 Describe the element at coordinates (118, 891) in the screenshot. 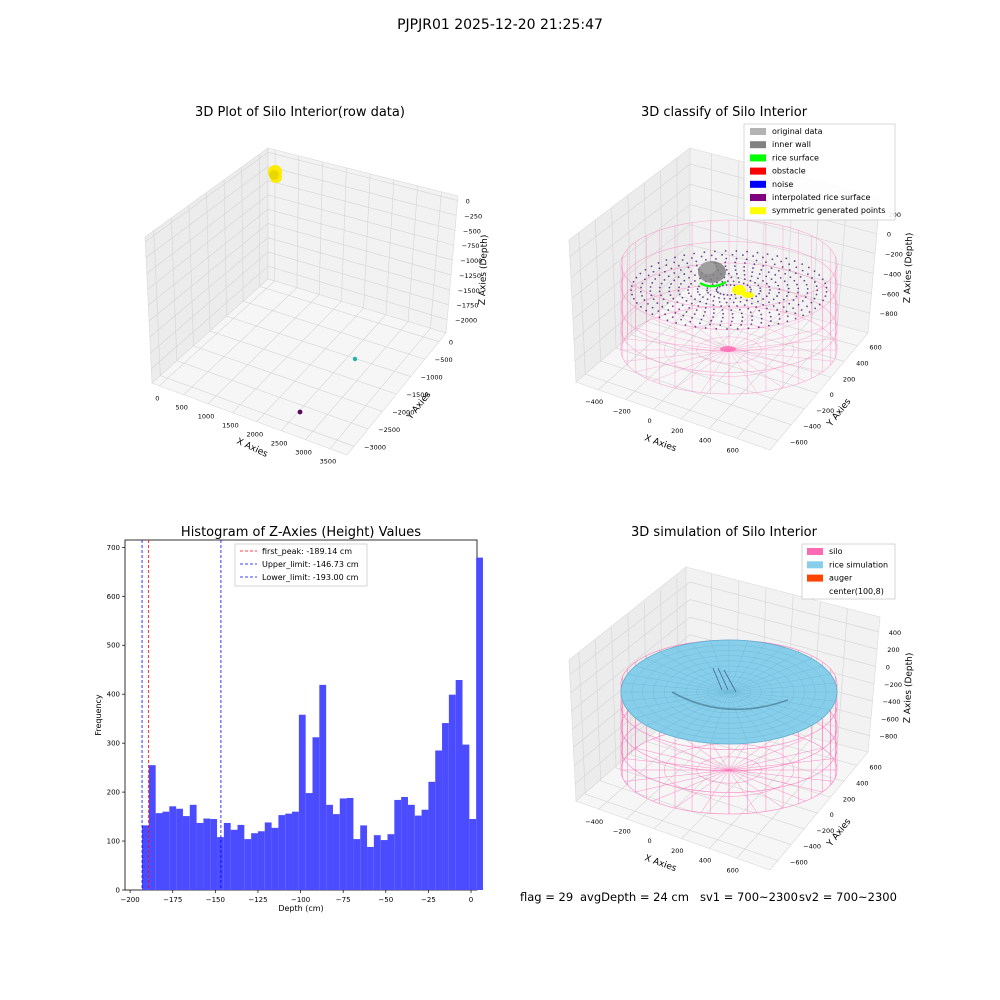

I see `y-tick-label: 0` at that location.